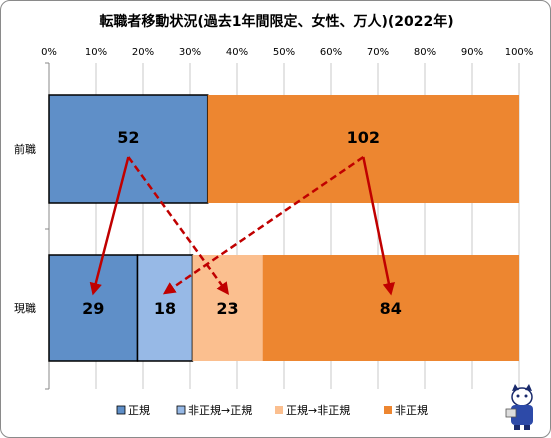 This screenshot has width=551, height=438. What do you see at coordinates (25, 149) in the screenshot?
I see `category-label: 前職` at bounding box center [25, 149].